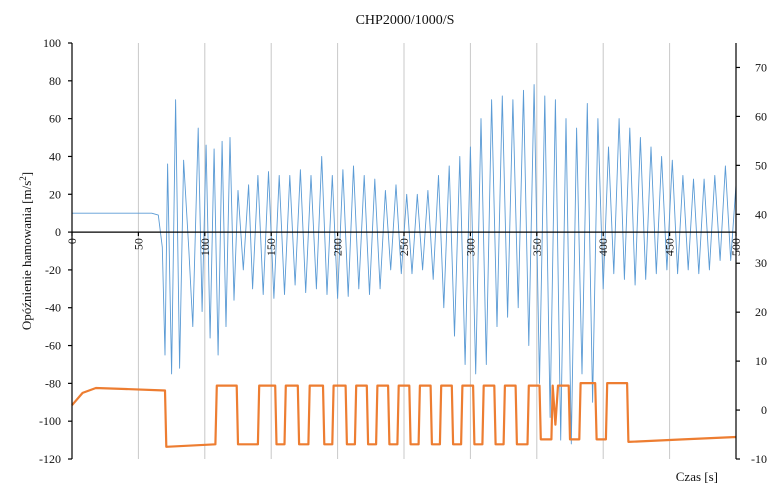  What do you see at coordinates (697, 476) in the screenshot?
I see `x-axis-label: Czas [s]` at bounding box center [697, 476].